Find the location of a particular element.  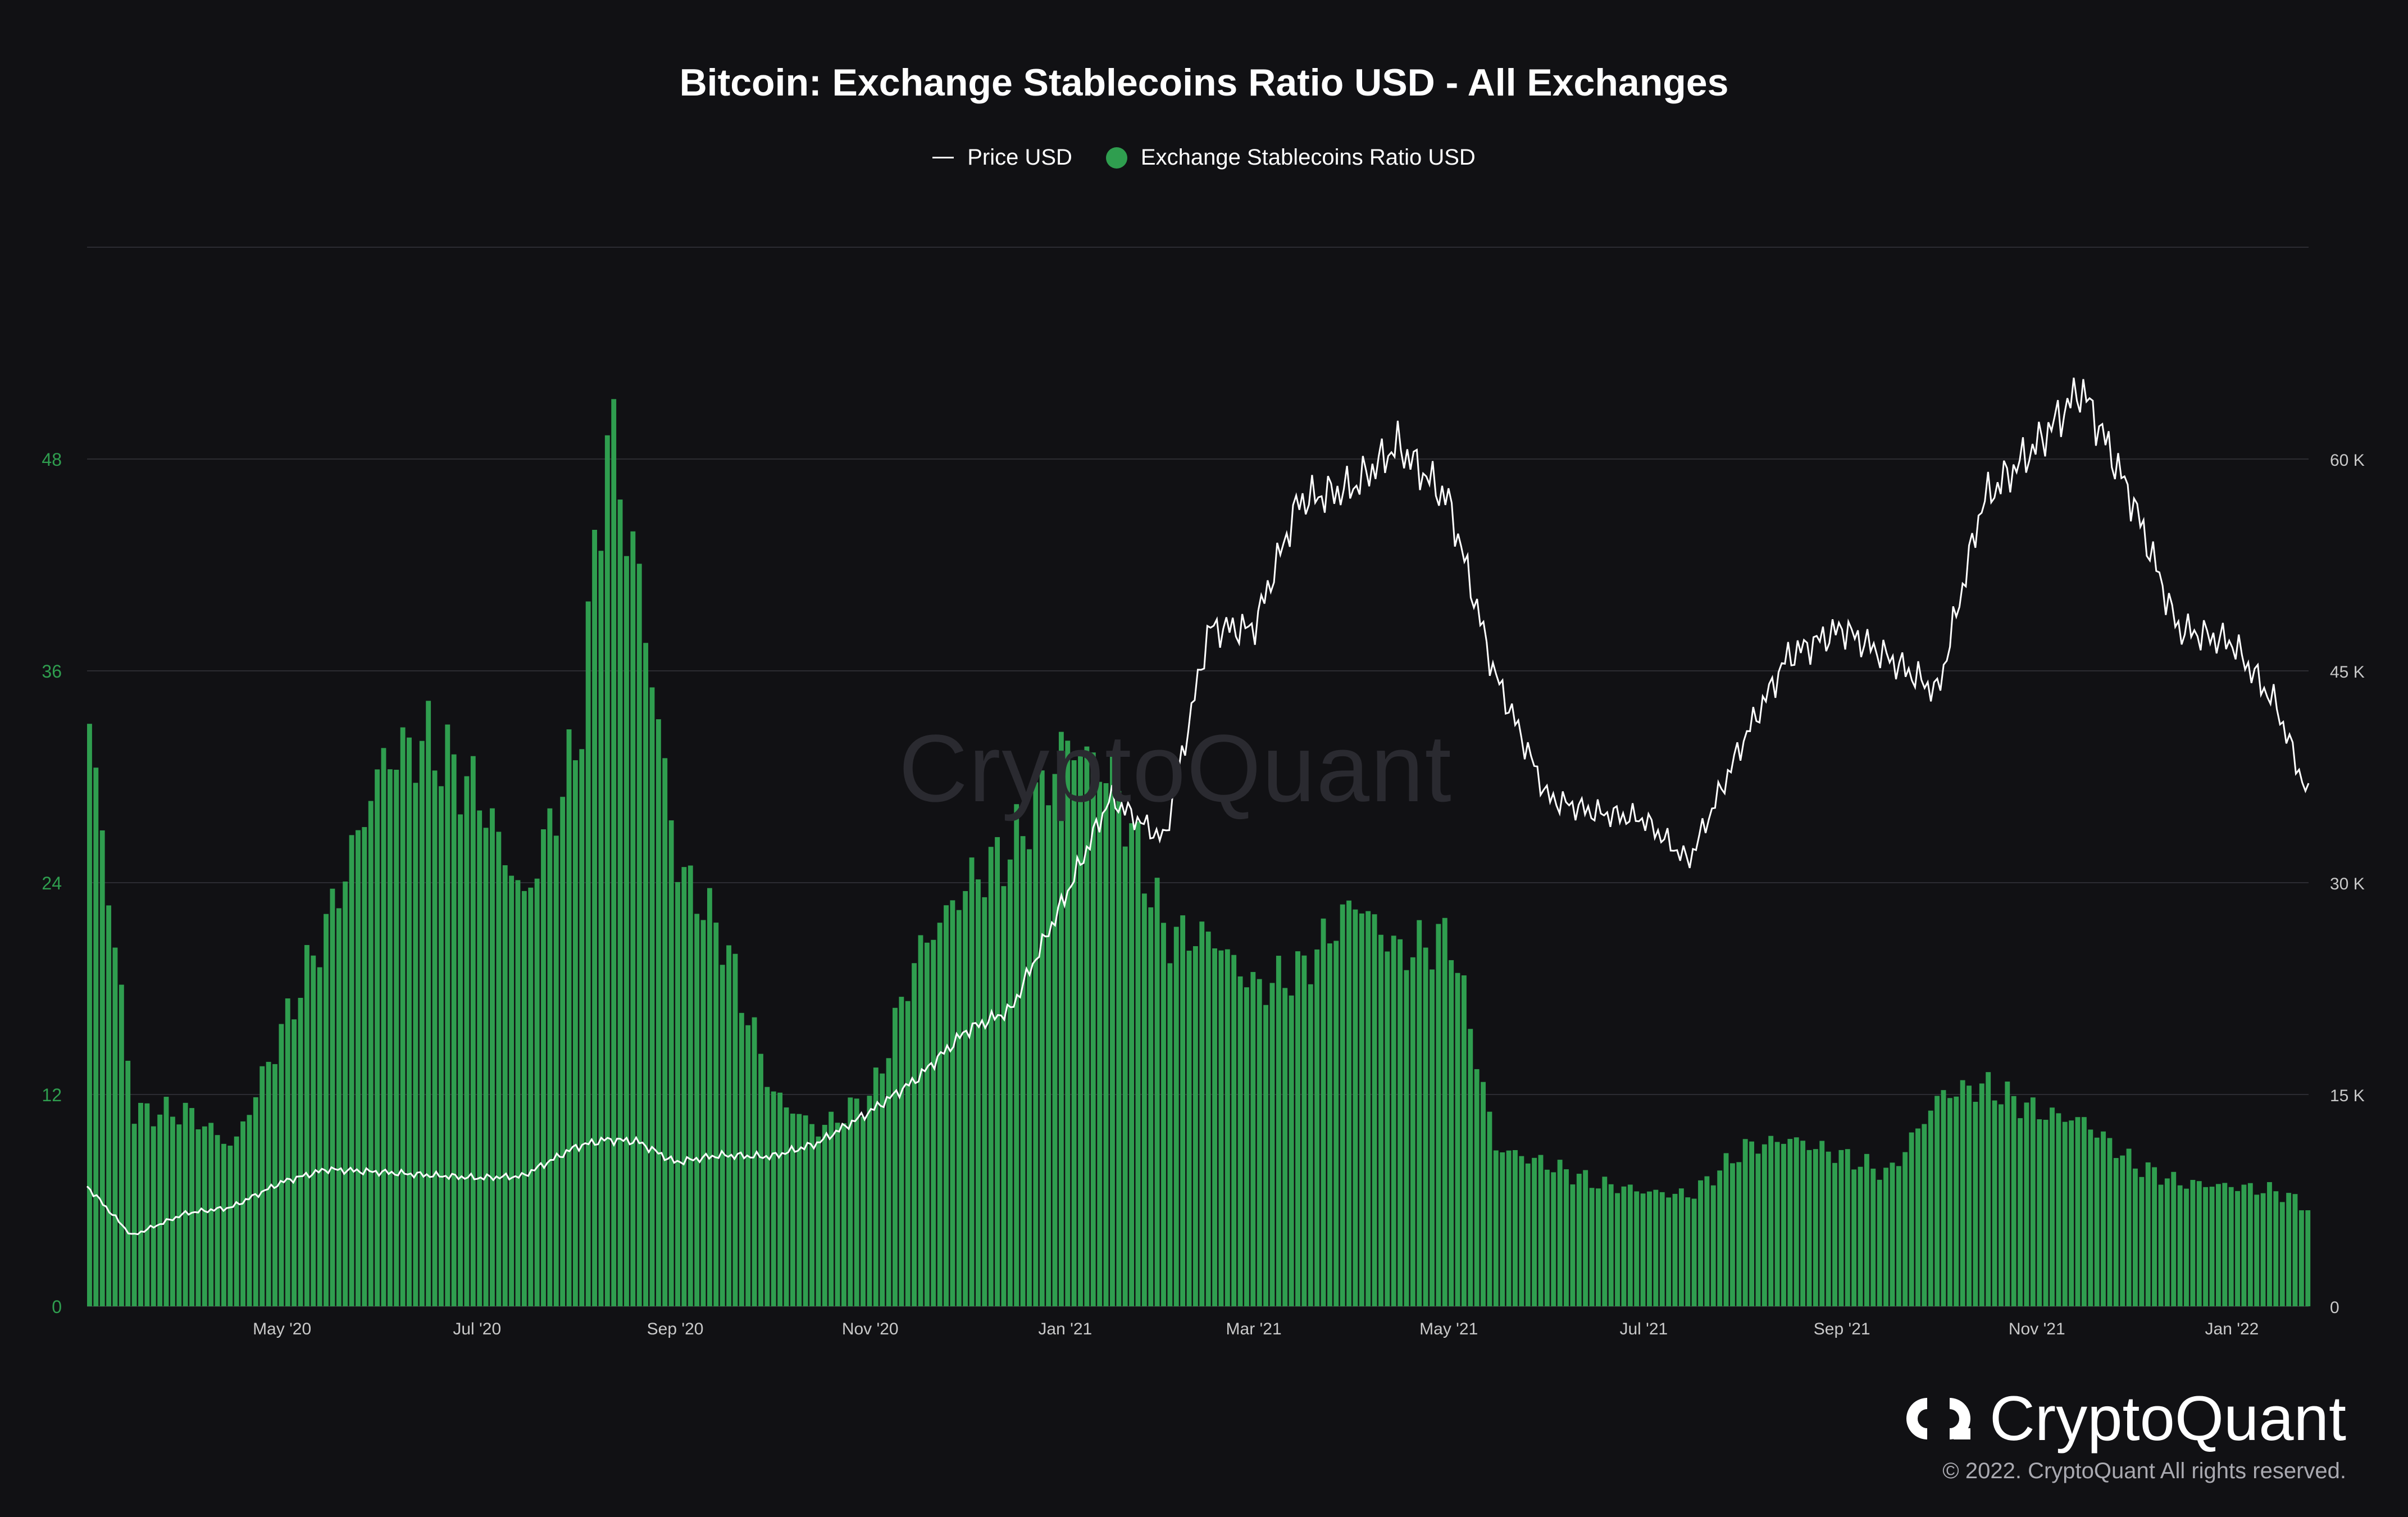

legend-item-ratio: Exchange Stablecoins Ratio USD is located at coordinates (1290, 157).